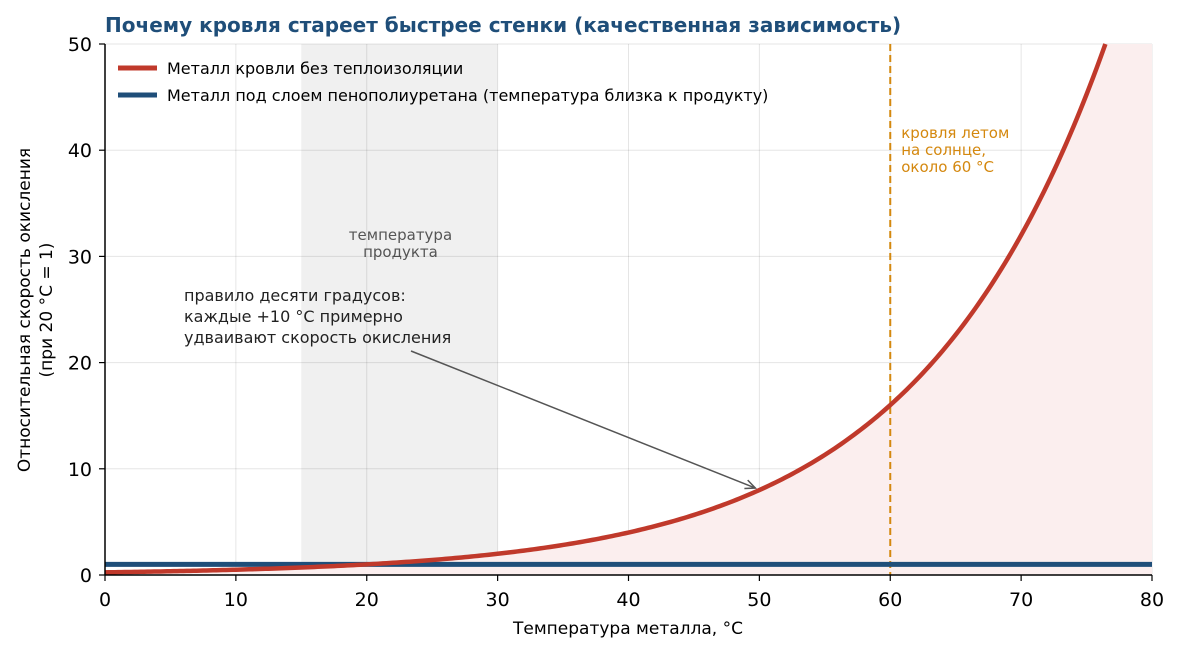 The image size is (1179, 652). What do you see at coordinates (759, 600) in the screenshot?
I see `x-tick-label-50: 50` at bounding box center [759, 600].